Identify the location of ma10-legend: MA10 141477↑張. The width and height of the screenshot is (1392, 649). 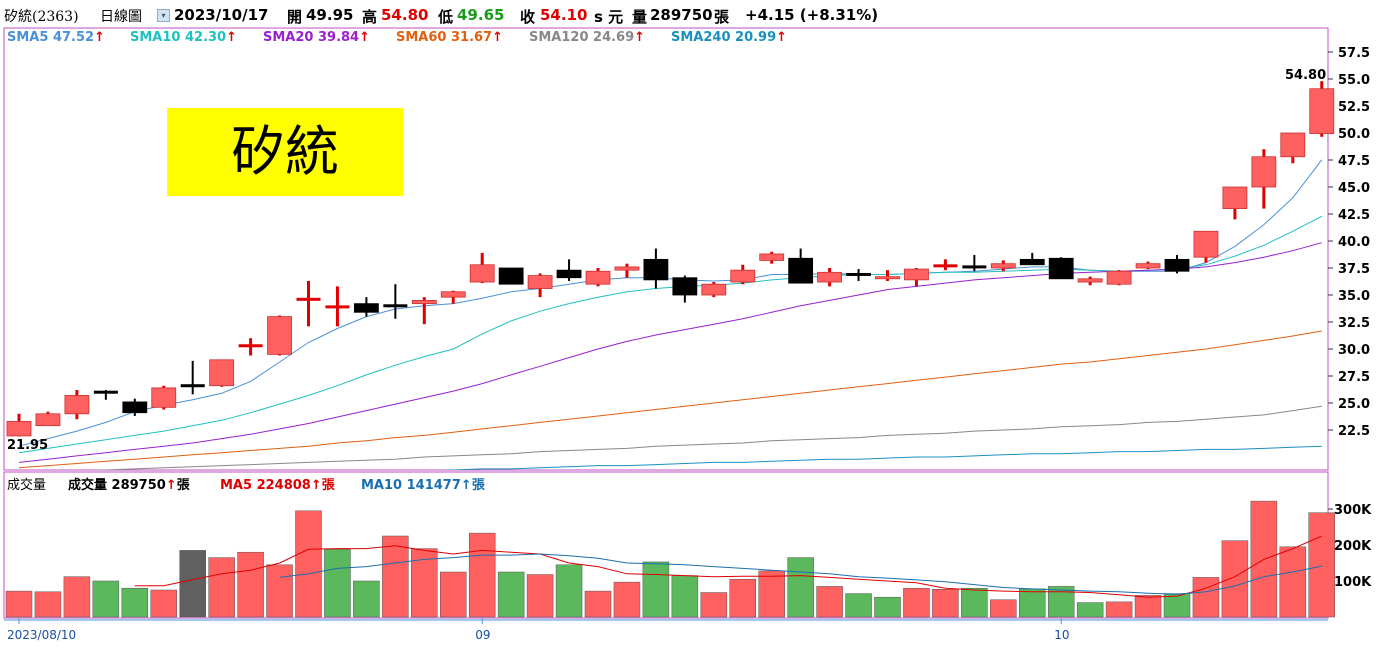
(423, 485).